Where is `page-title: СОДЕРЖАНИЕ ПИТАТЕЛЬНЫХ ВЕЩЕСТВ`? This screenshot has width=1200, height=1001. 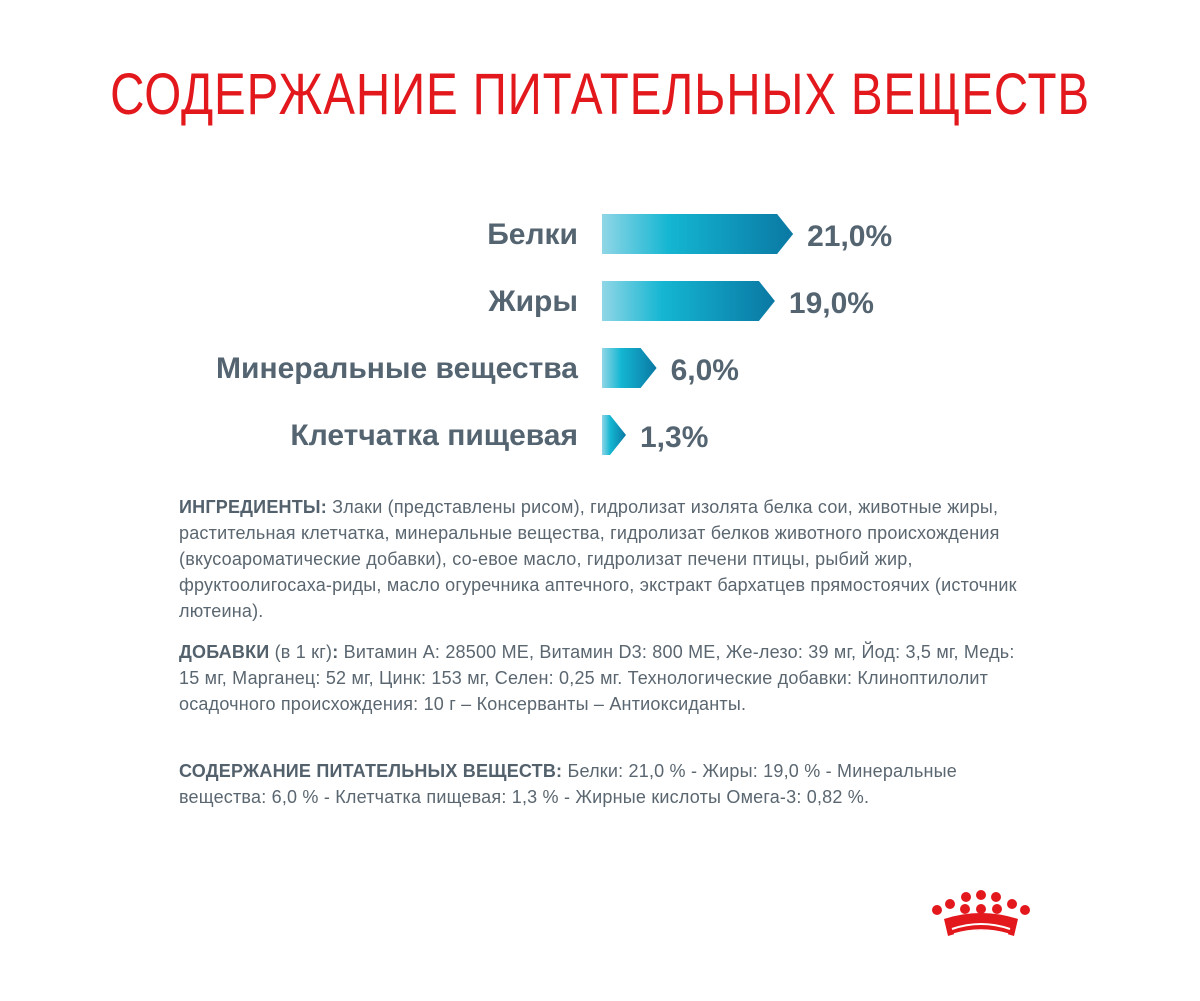 page-title: СОДЕРЖАНИЕ ПИТАТЕЛЬНЫХ ВЕЩЕСТВ is located at coordinates (600, 94).